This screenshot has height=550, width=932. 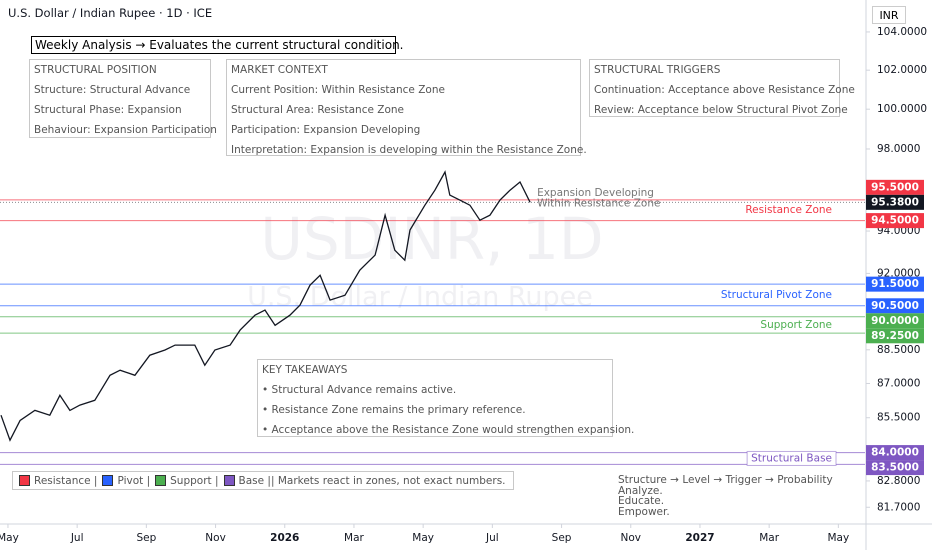 What do you see at coordinates (598, 204) in the screenshot?
I see `annotation: Within Resistance Zone` at bounding box center [598, 204].